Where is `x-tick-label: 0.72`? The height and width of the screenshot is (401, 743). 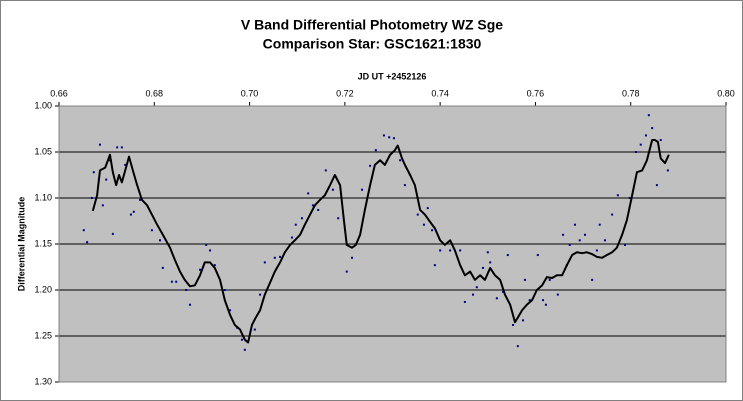 x-tick-label: 0.72 is located at coordinates (345, 93).